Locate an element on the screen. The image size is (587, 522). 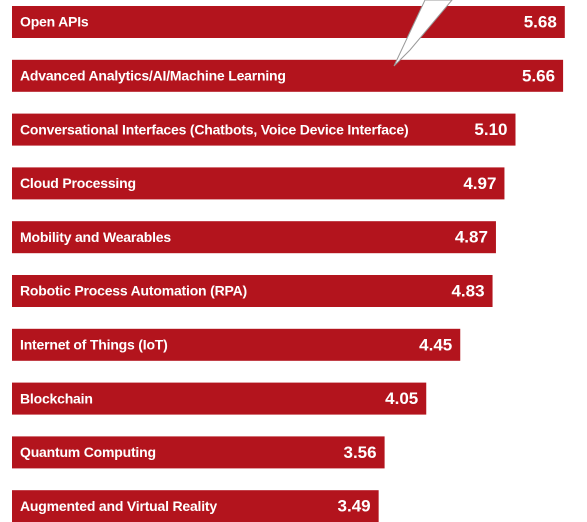
value-label: 3.56 is located at coordinates (360, 452).